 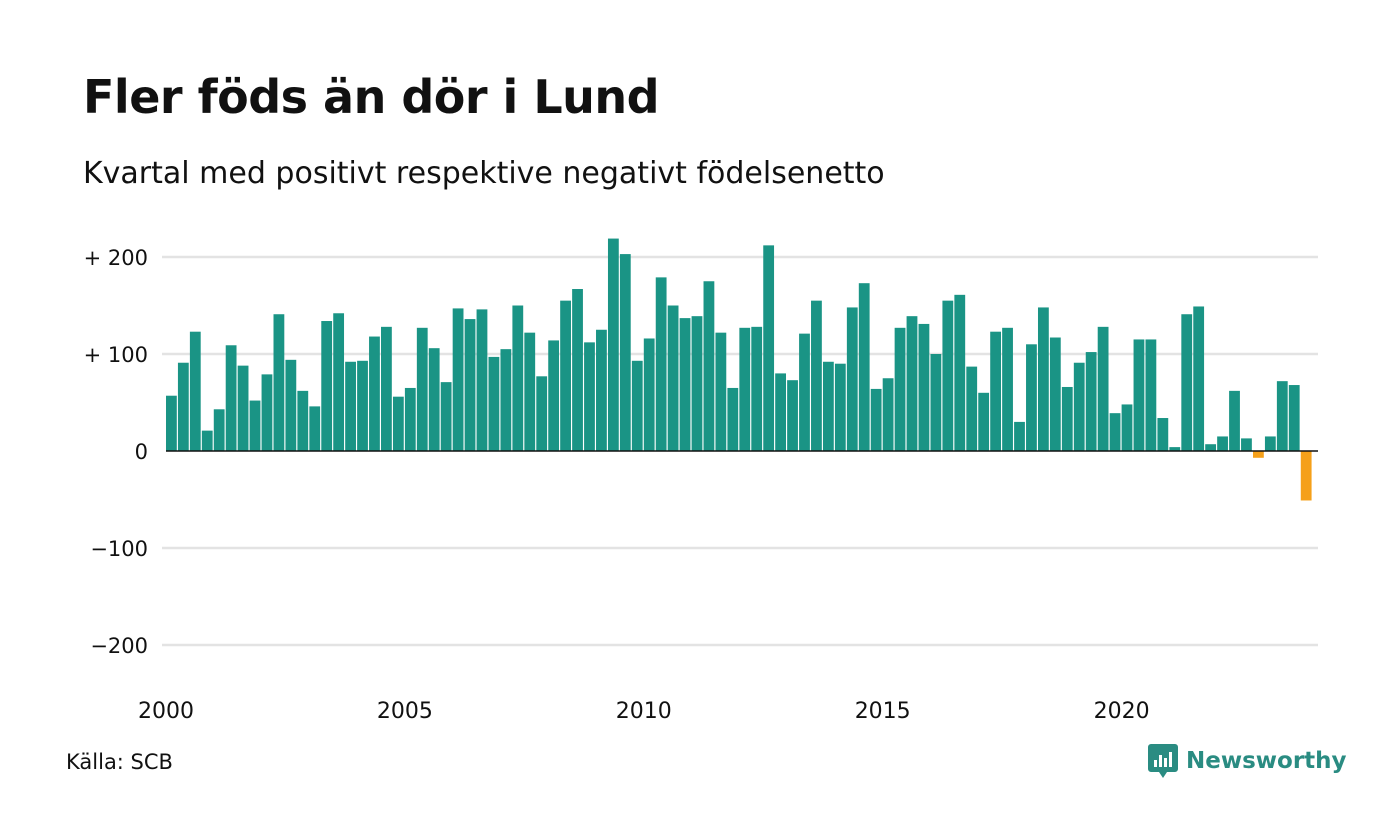 What do you see at coordinates (405, 711) in the screenshot?
I see `x-tick-label: 2005` at bounding box center [405, 711].